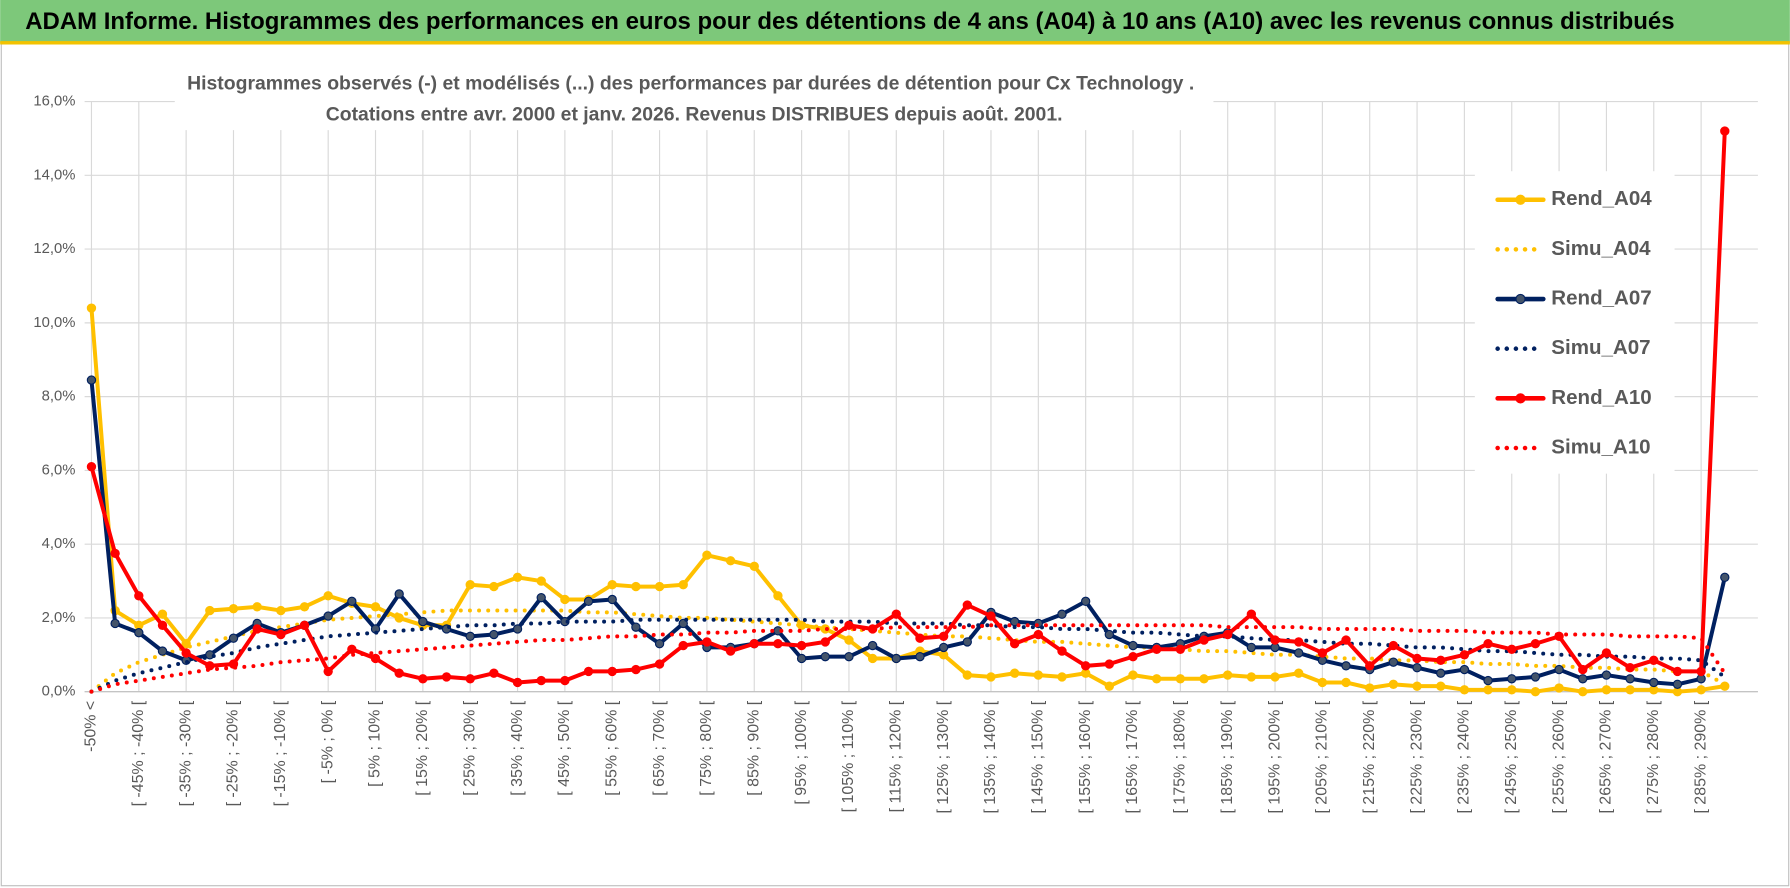  What do you see at coordinates (138, 753) in the screenshot?
I see `x-tick-label: [ -45% ; -40% [` at bounding box center [138, 753].